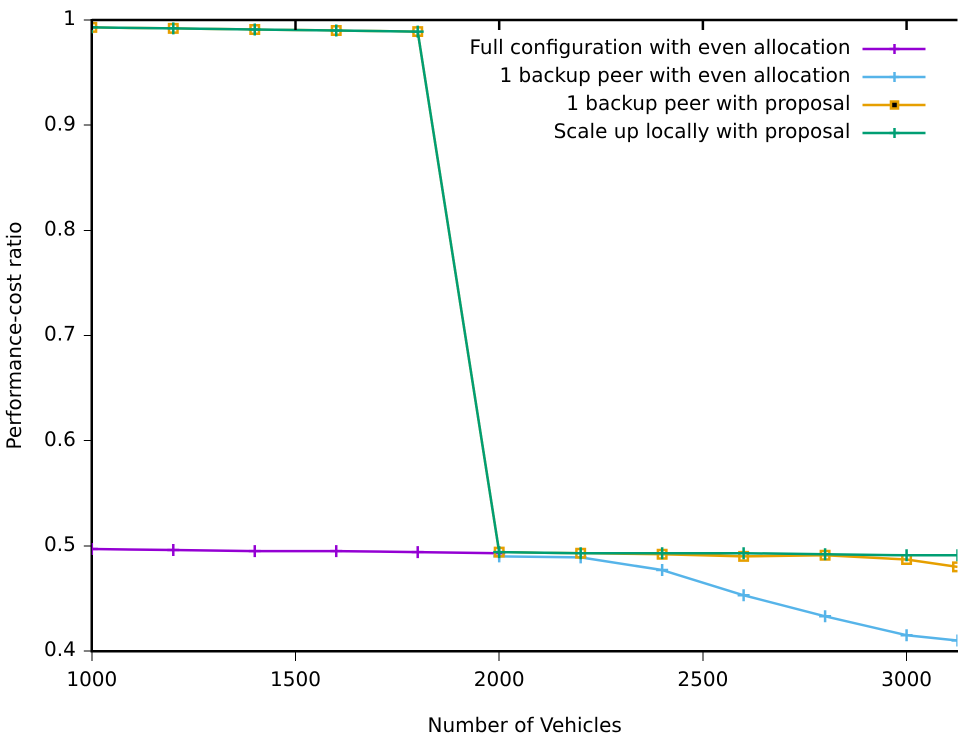 Image resolution: width=966 pixels, height=747 pixels. Describe the element at coordinates (60, 123) in the screenshot. I see `y-tick-label: 0.9` at that location.